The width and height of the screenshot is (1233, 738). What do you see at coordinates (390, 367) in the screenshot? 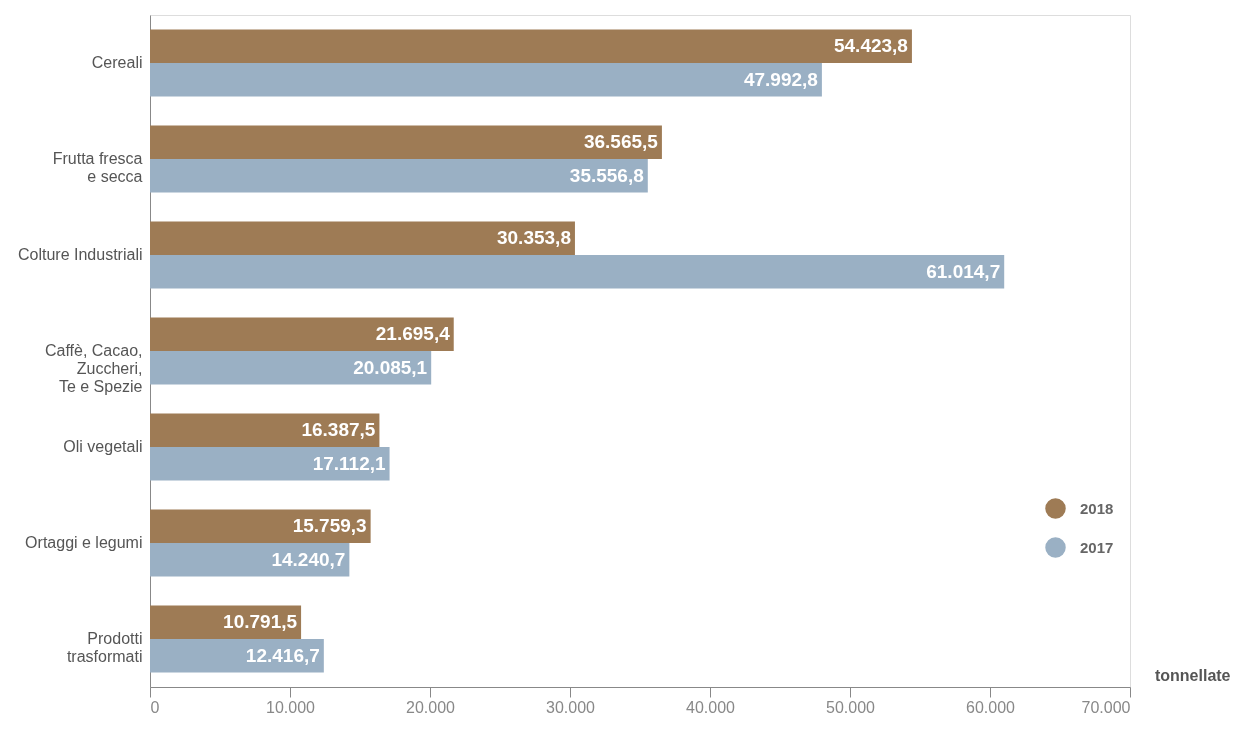
I see `data-label: 20.085,1` at bounding box center [390, 367].